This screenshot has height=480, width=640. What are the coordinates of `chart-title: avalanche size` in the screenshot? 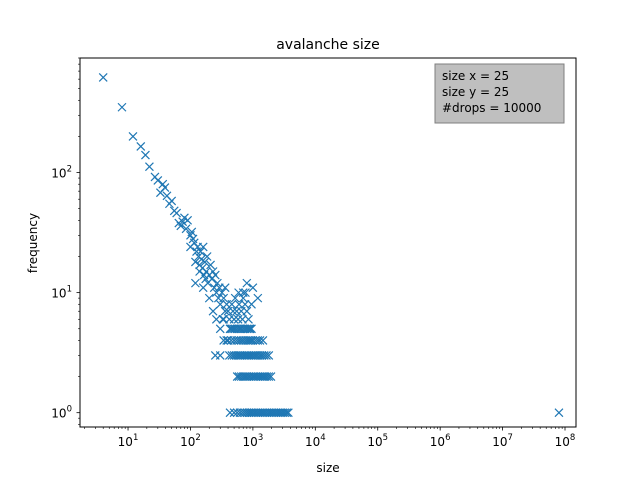 It's located at (328, 45).